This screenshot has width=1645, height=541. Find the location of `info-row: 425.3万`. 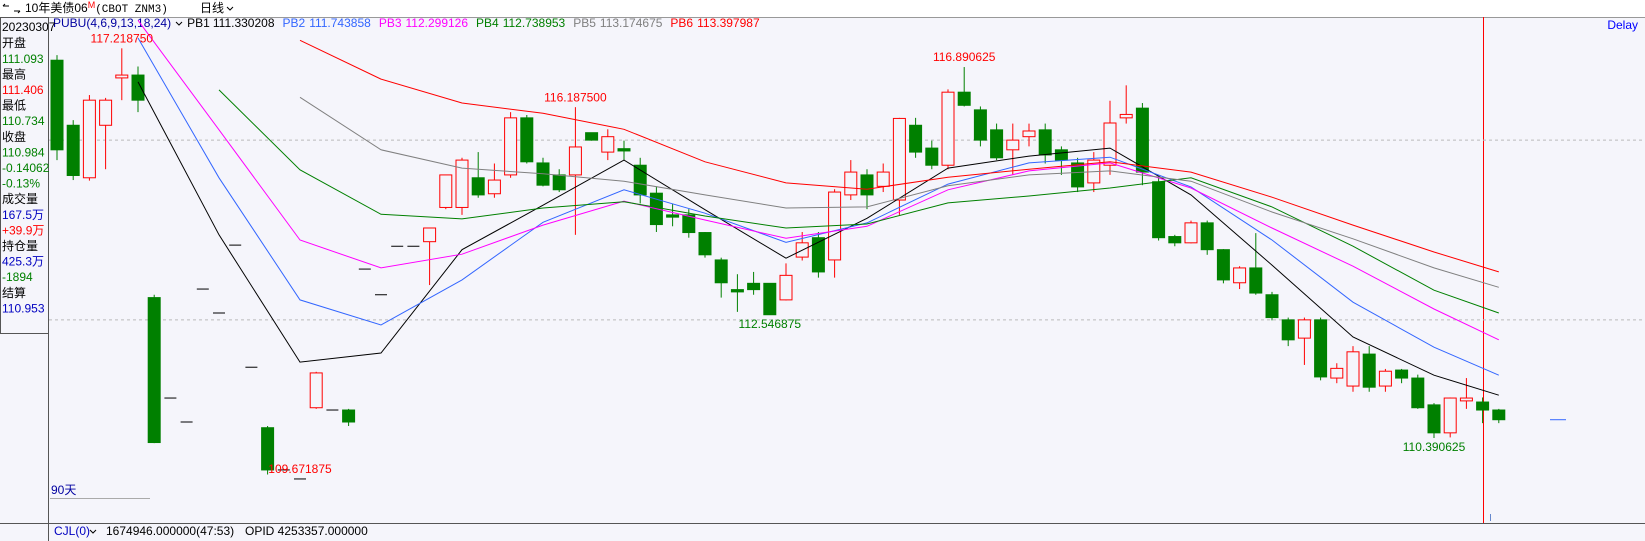

info-row: 425.3万 is located at coordinates (23, 262).